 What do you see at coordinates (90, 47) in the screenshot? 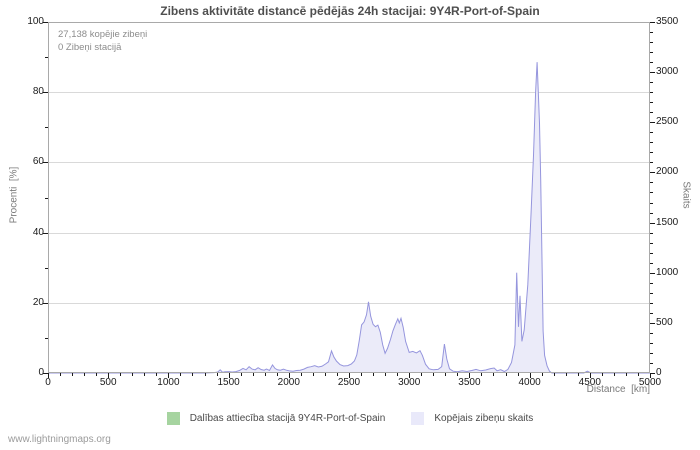
I see `station-strikes-annotation: 0 Zibeņi stacijā` at bounding box center [90, 47].